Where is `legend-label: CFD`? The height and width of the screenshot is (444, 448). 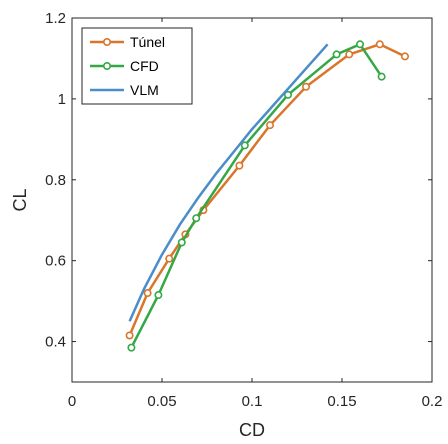
legend-label: CFD is located at coordinates (144, 66).